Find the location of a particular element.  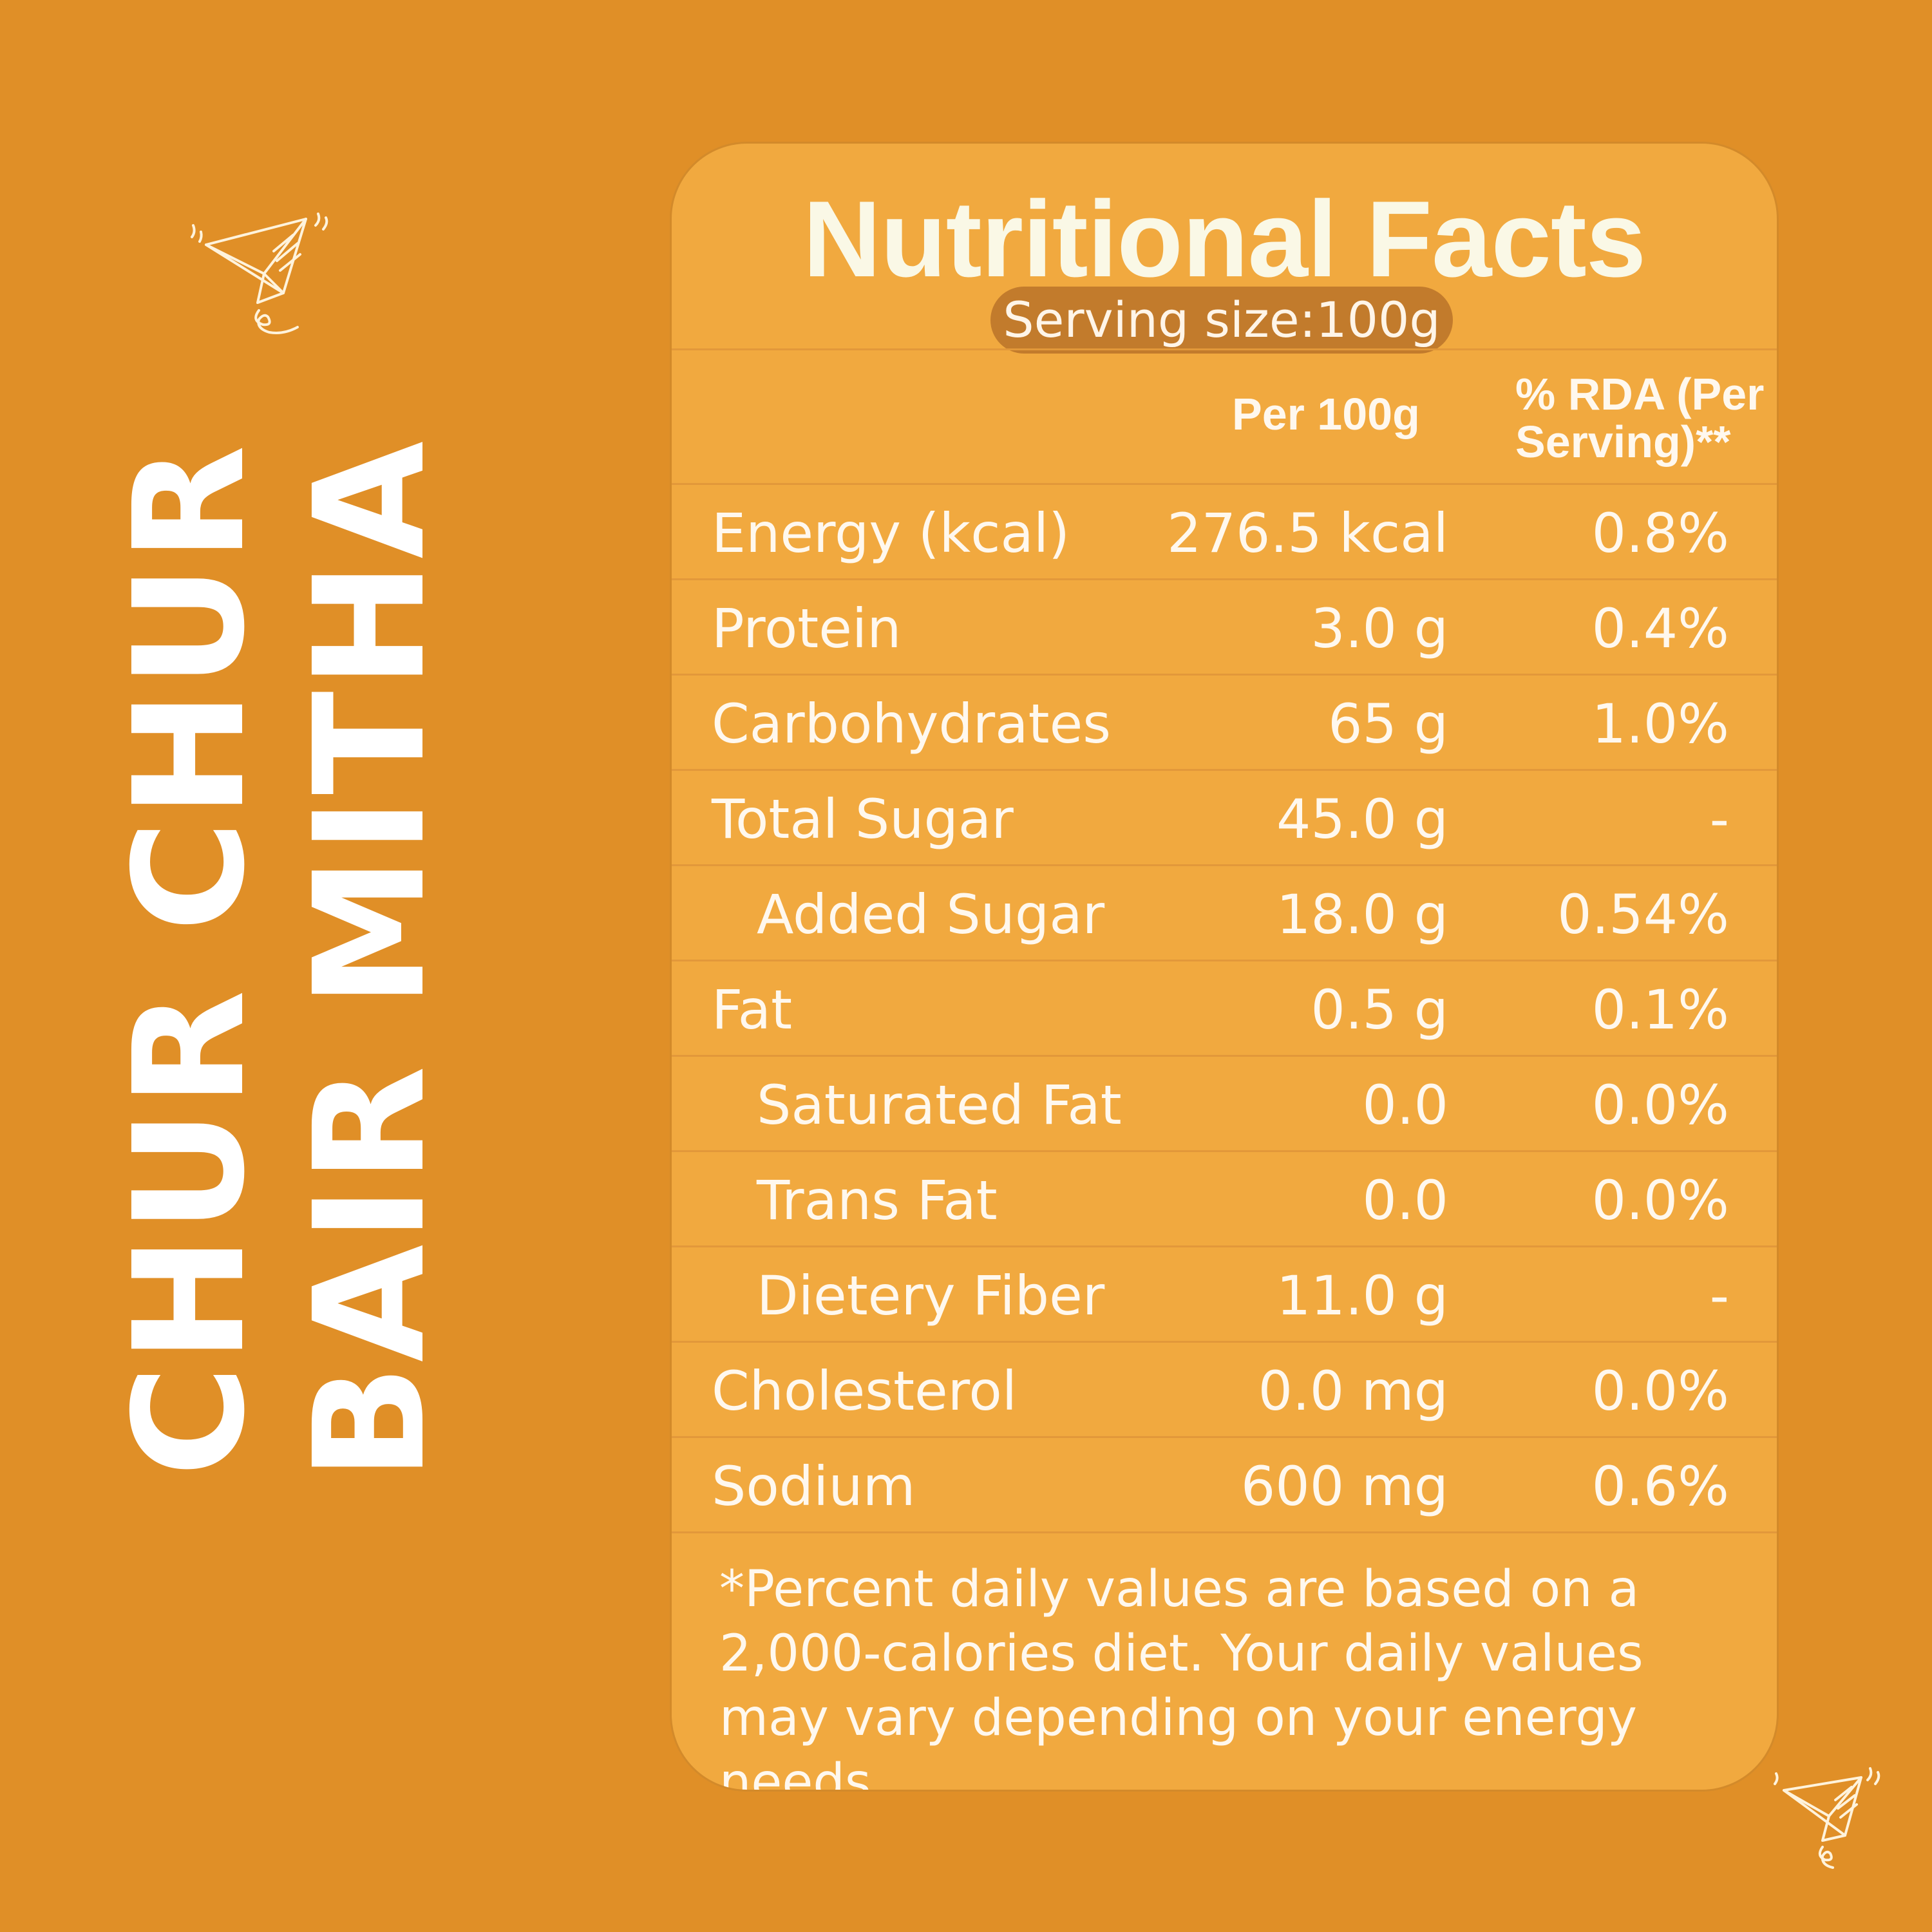

table-row: Fat 0.5 g 0.1% is located at coordinates (1224, 1009).